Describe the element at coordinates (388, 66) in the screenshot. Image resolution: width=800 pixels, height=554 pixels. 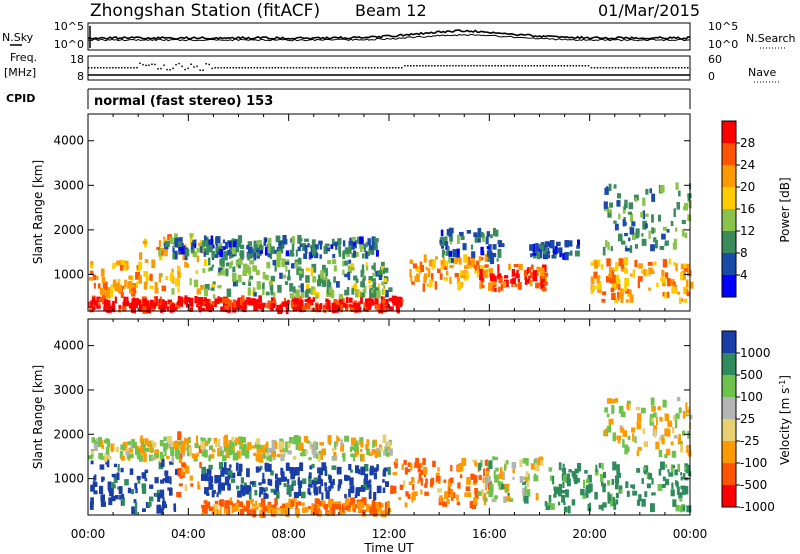
I see `nave-trace` at that location.